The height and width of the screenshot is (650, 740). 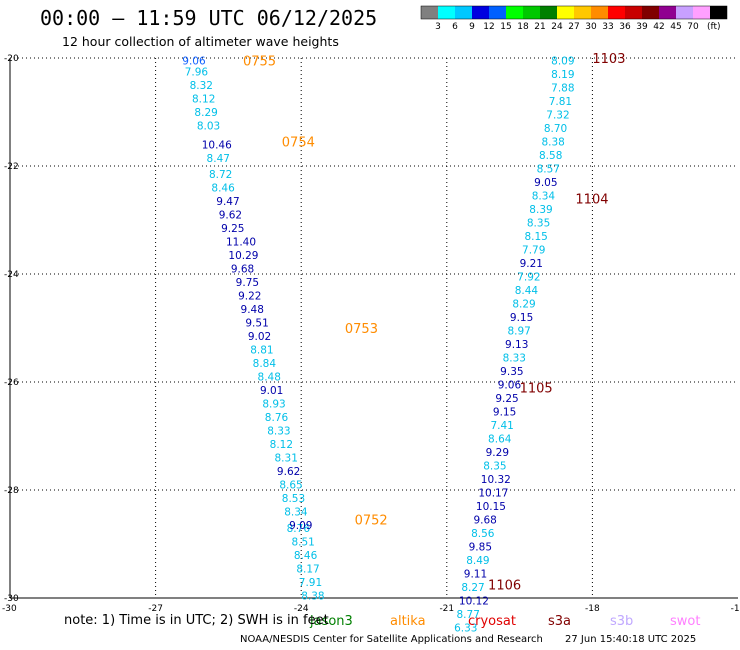 What do you see at coordinates (477, 561) in the screenshot?
I see `swh-label: 8.49` at bounding box center [477, 561].